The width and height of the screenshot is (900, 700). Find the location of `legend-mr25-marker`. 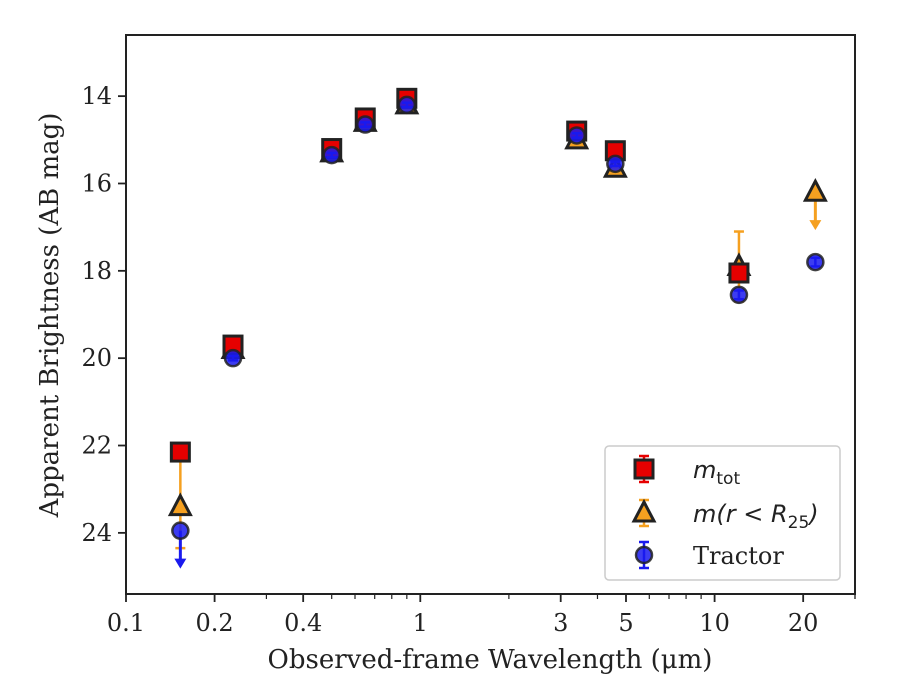

legend-mr25-marker is located at coordinates (644, 510).